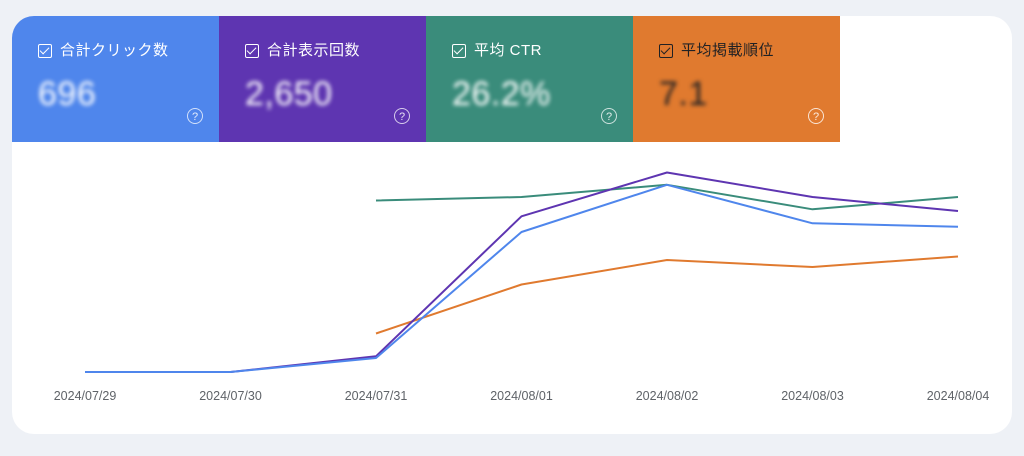  I want to click on metric-tile-impressions: 合計表示回数 2,650 ?, so click(322, 79).